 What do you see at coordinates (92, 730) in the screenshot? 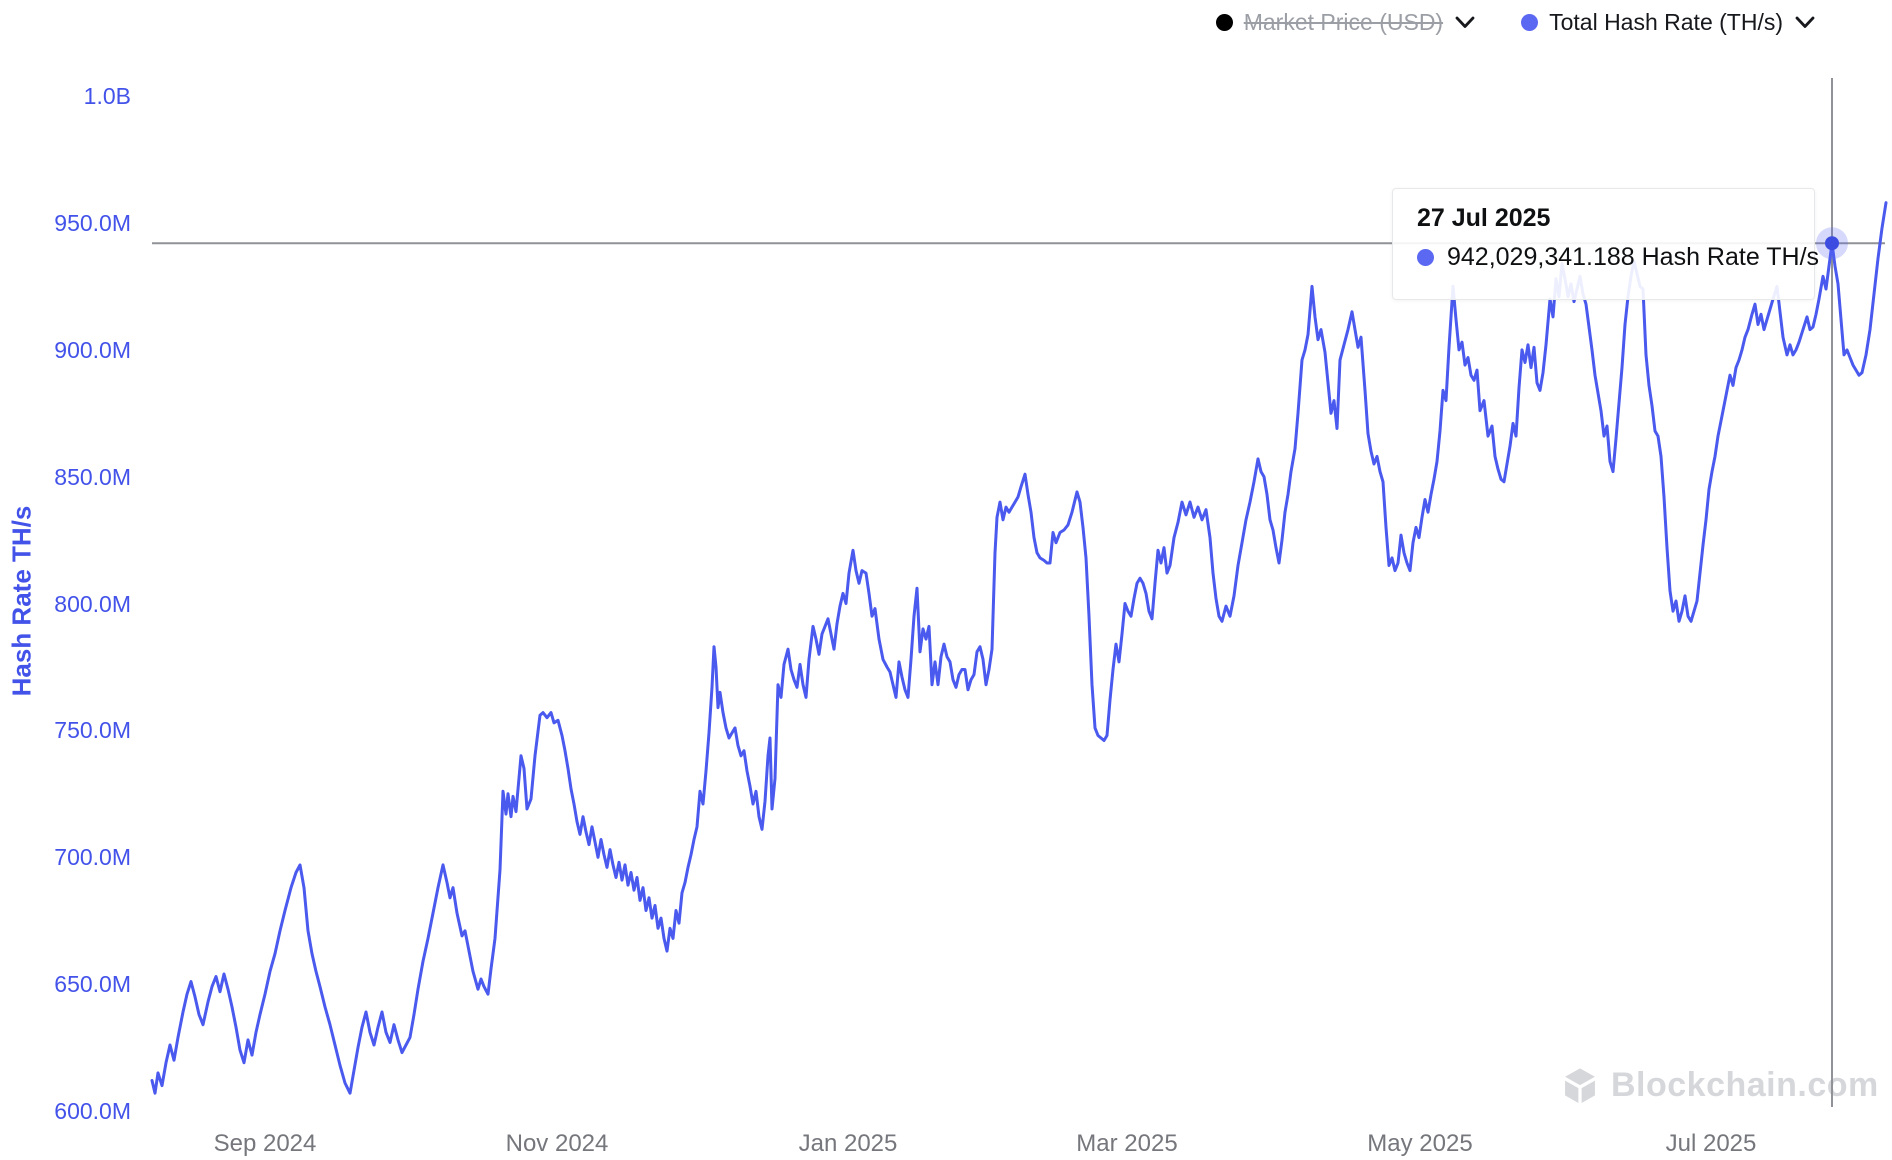
I see `y-tick-label: 750.0M` at bounding box center [92, 730].